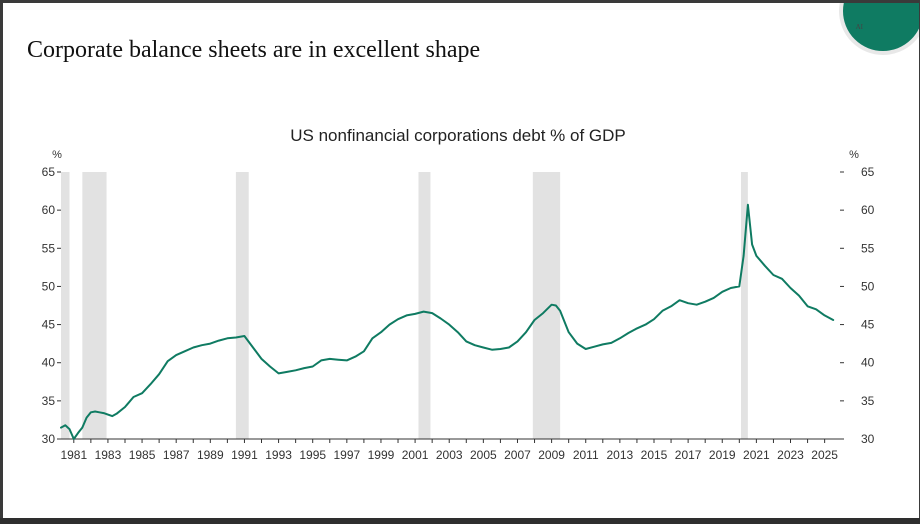 The width and height of the screenshot is (920, 524). What do you see at coordinates (415, 455) in the screenshot?
I see `x-tick-label: 2001` at bounding box center [415, 455].